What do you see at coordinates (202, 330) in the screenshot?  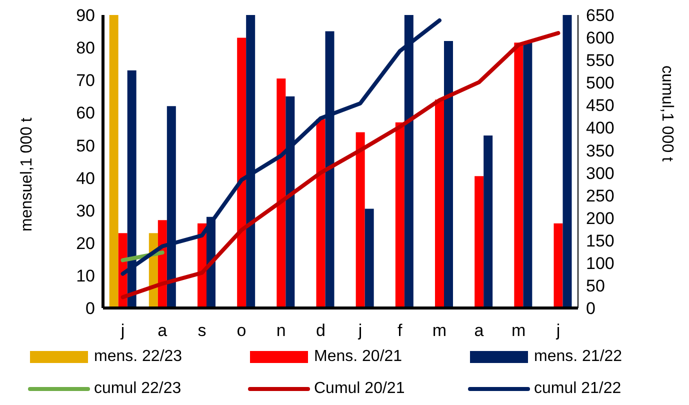 I see `x-tick-label: s` at bounding box center [202, 330].